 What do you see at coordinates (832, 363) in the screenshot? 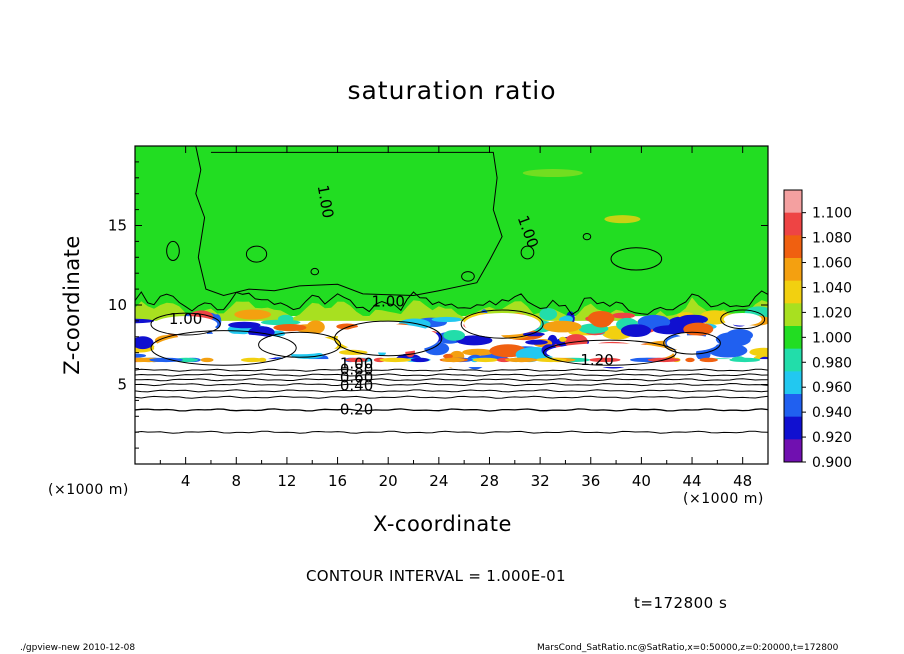
I see `colorbar-label: 0.980` at bounding box center [832, 363].